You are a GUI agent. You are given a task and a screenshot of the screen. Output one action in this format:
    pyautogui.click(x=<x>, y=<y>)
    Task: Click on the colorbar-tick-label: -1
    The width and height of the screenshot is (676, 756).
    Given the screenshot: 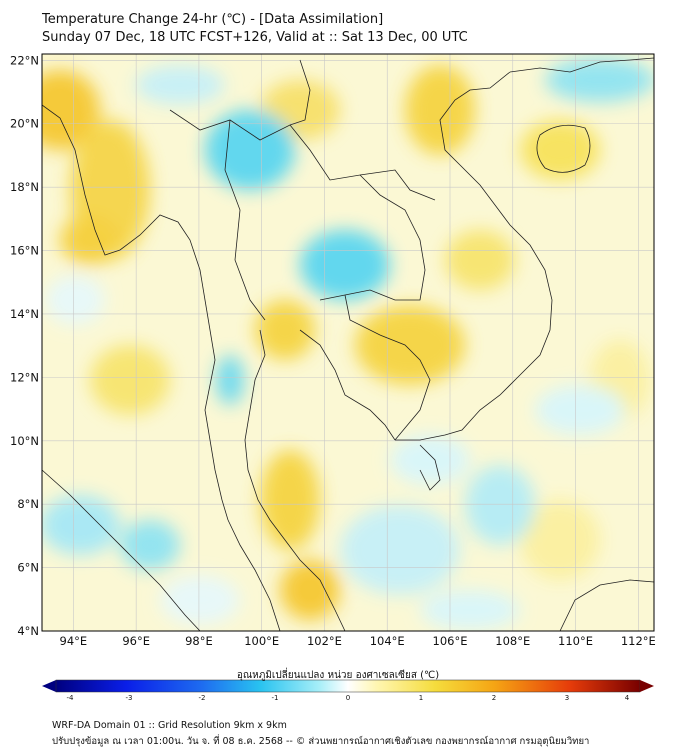 What is the action you would take?
    pyautogui.click(x=275, y=698)
    